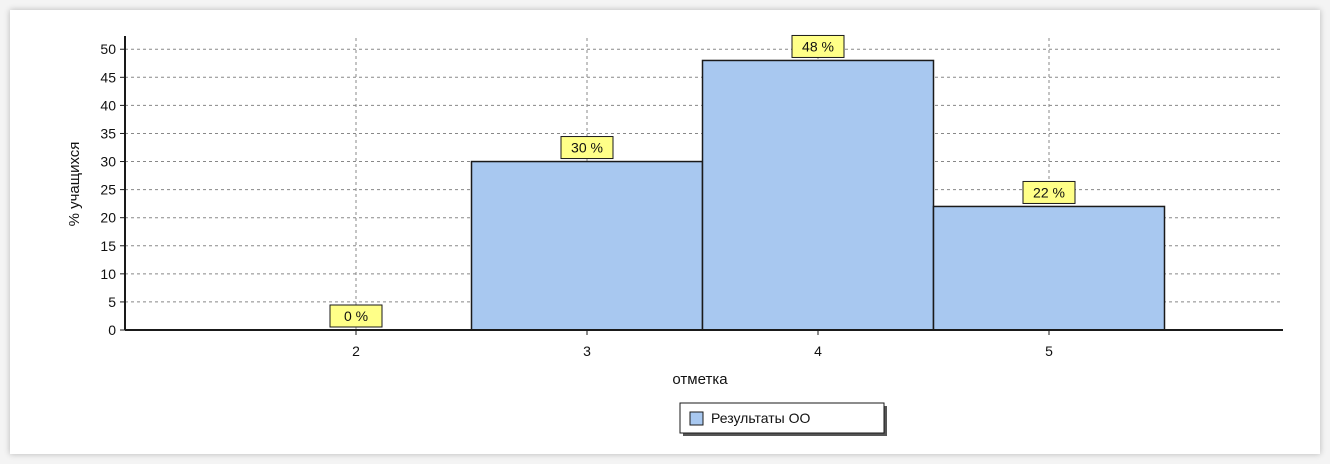  Describe the element at coordinates (1049, 351) in the screenshot. I see `x-tick-label: 5` at that location.